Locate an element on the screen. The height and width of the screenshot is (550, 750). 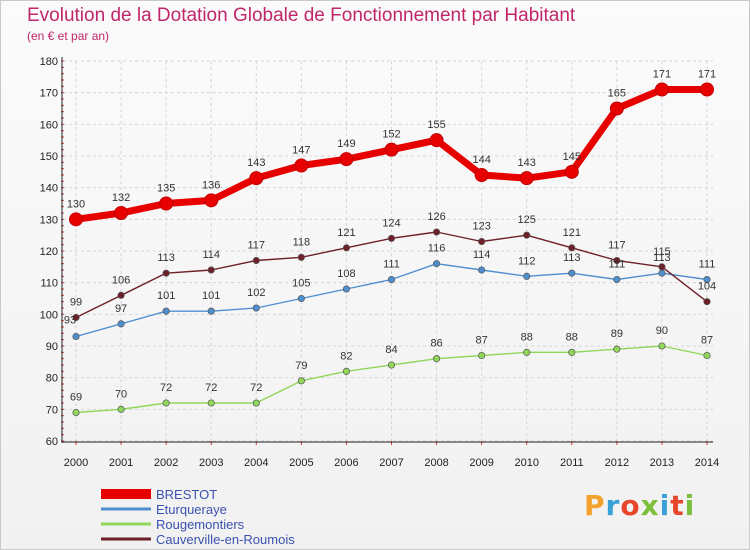
data-label: 149 is located at coordinates (346, 144).